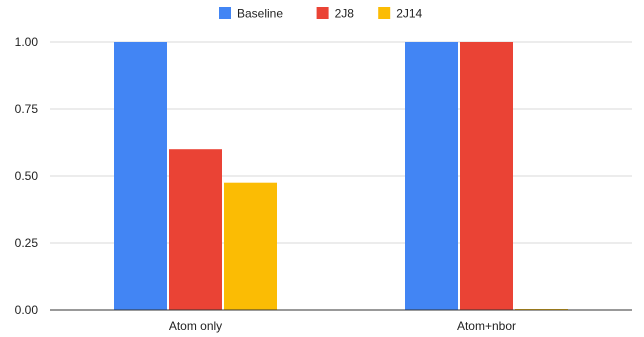 This screenshot has height=337, width=644. What do you see at coordinates (486, 176) in the screenshot?
I see `bar-2j8-atom-nbor` at bounding box center [486, 176].